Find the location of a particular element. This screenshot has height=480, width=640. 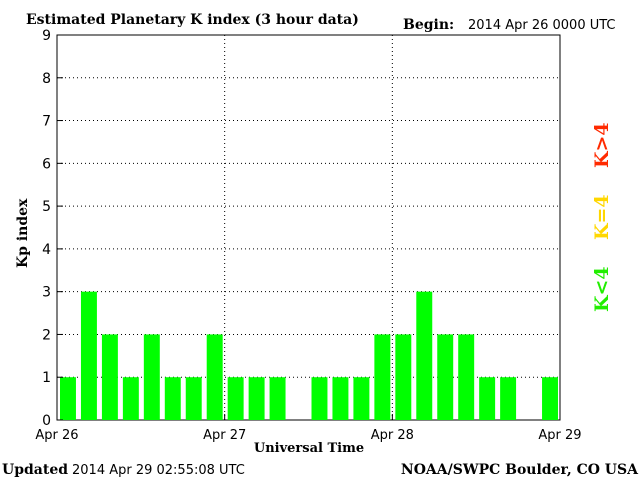

y-tick-label: 3 is located at coordinates (46, 293).